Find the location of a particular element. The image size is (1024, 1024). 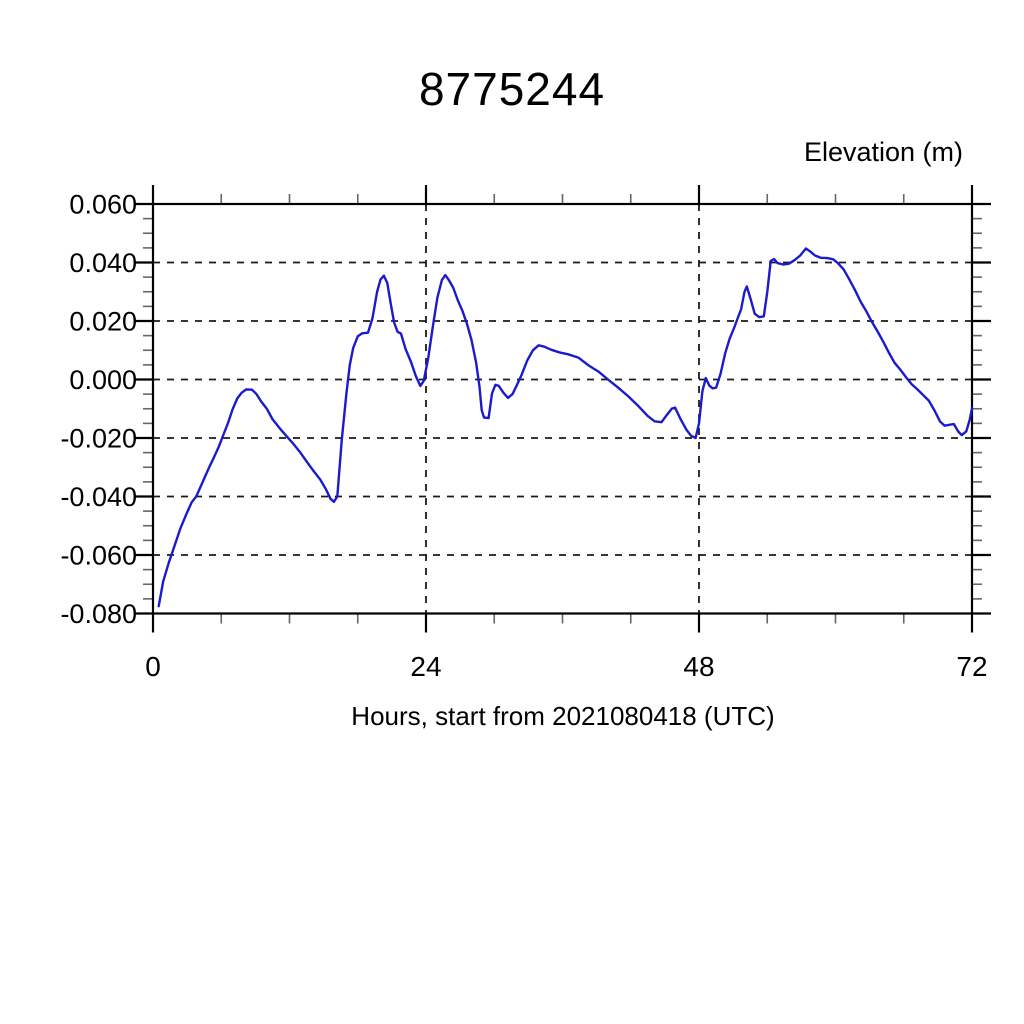

y-tick-label: 0.020 is located at coordinates (103, 322).